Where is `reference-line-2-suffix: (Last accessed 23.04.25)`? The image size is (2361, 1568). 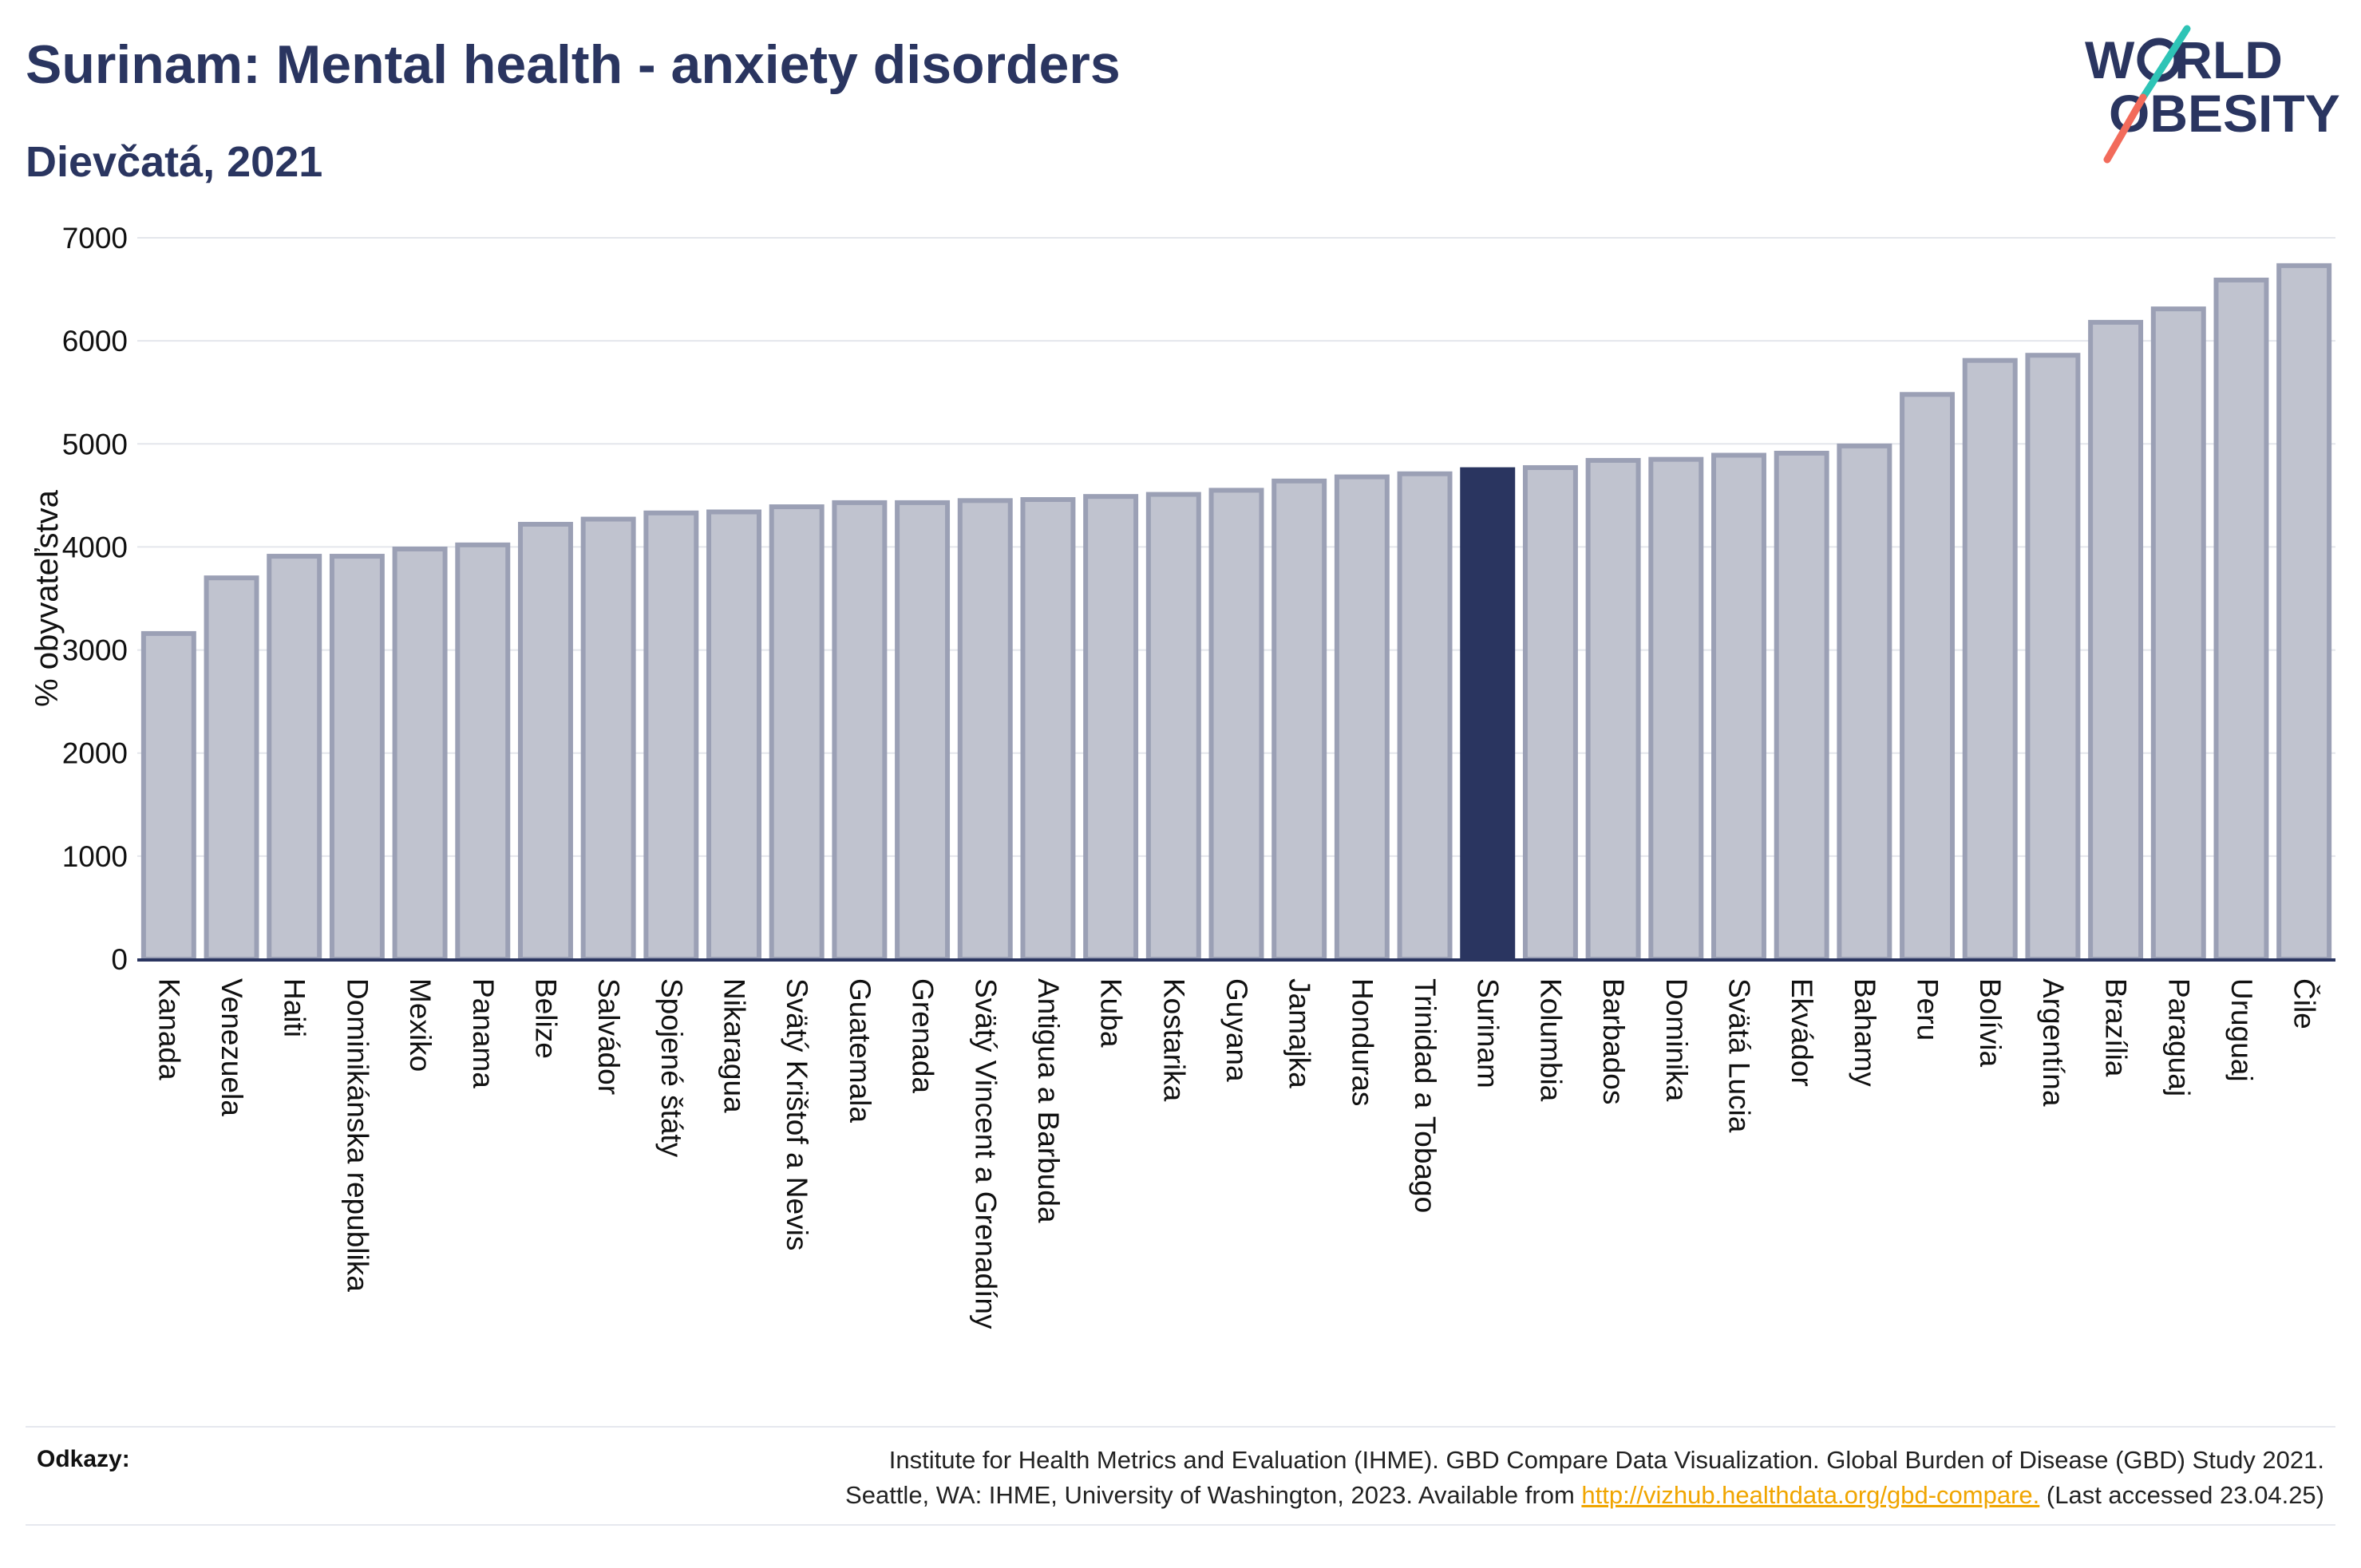 reference-line-2-suffix: (Last accessed 23.04.25) is located at coordinates (2181, 1495).